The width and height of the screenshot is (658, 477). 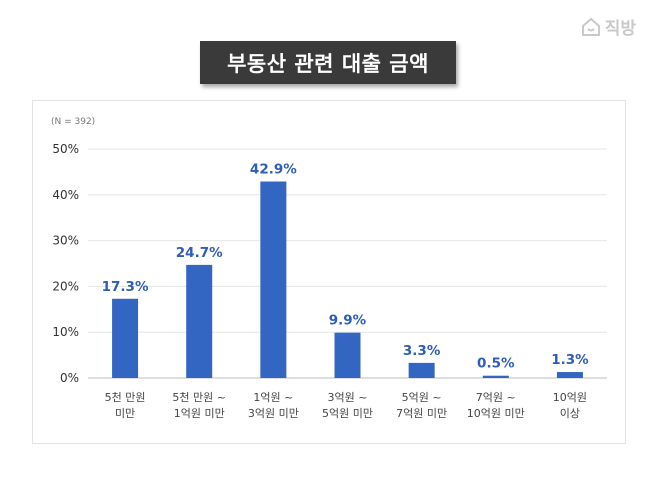 What do you see at coordinates (73, 122) in the screenshot?
I see `sample-size-note: (N = 392)` at bounding box center [73, 122].